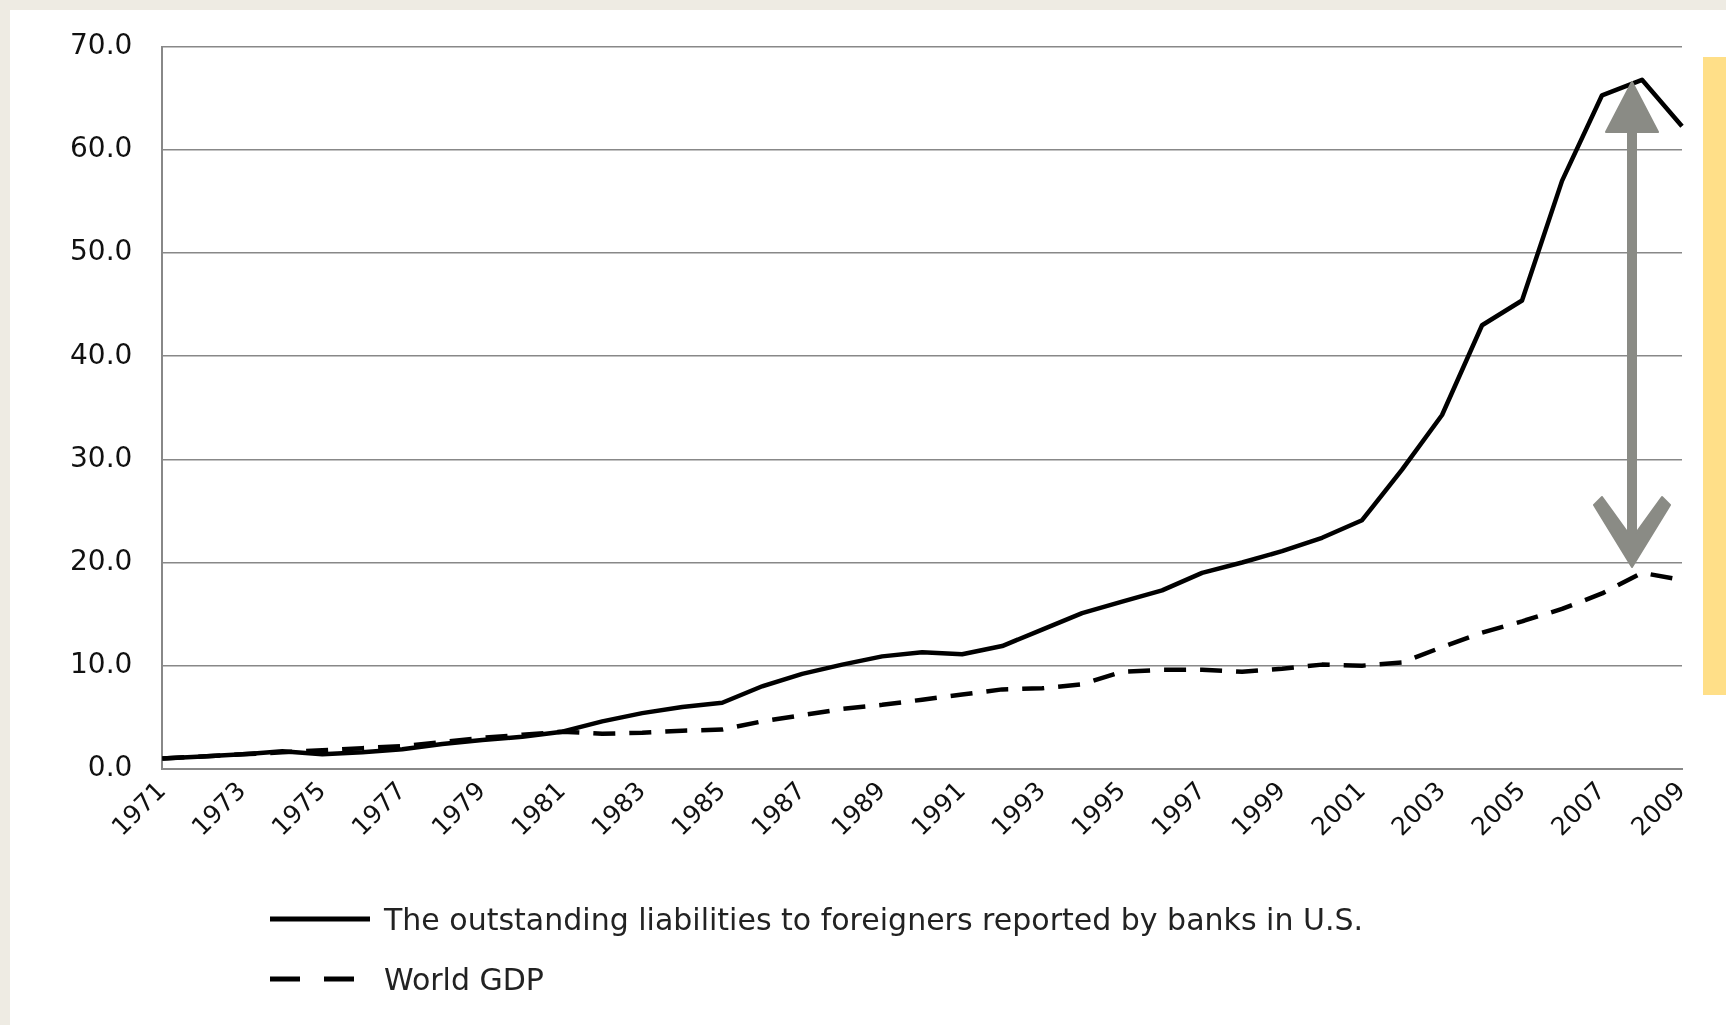 Image resolution: width=1726 pixels, height=1025 pixels. I want to click on legend-label: World GDP, so click(464, 979).